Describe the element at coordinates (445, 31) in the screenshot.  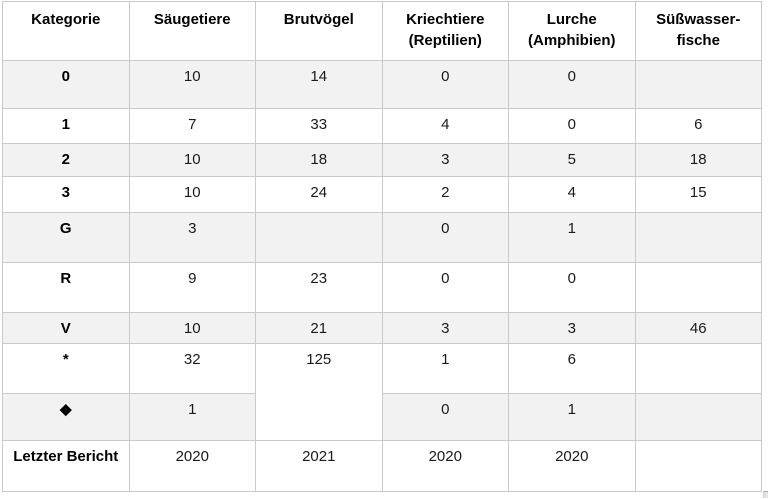
I see `column-header-4: Kriechtiere (Reptilien)` at that location.